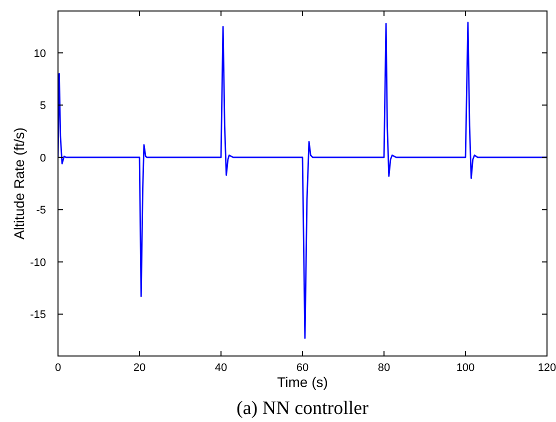 The height and width of the screenshot is (422, 556). Describe the element at coordinates (221, 368) in the screenshot. I see `x-tick-label: 40` at that location.